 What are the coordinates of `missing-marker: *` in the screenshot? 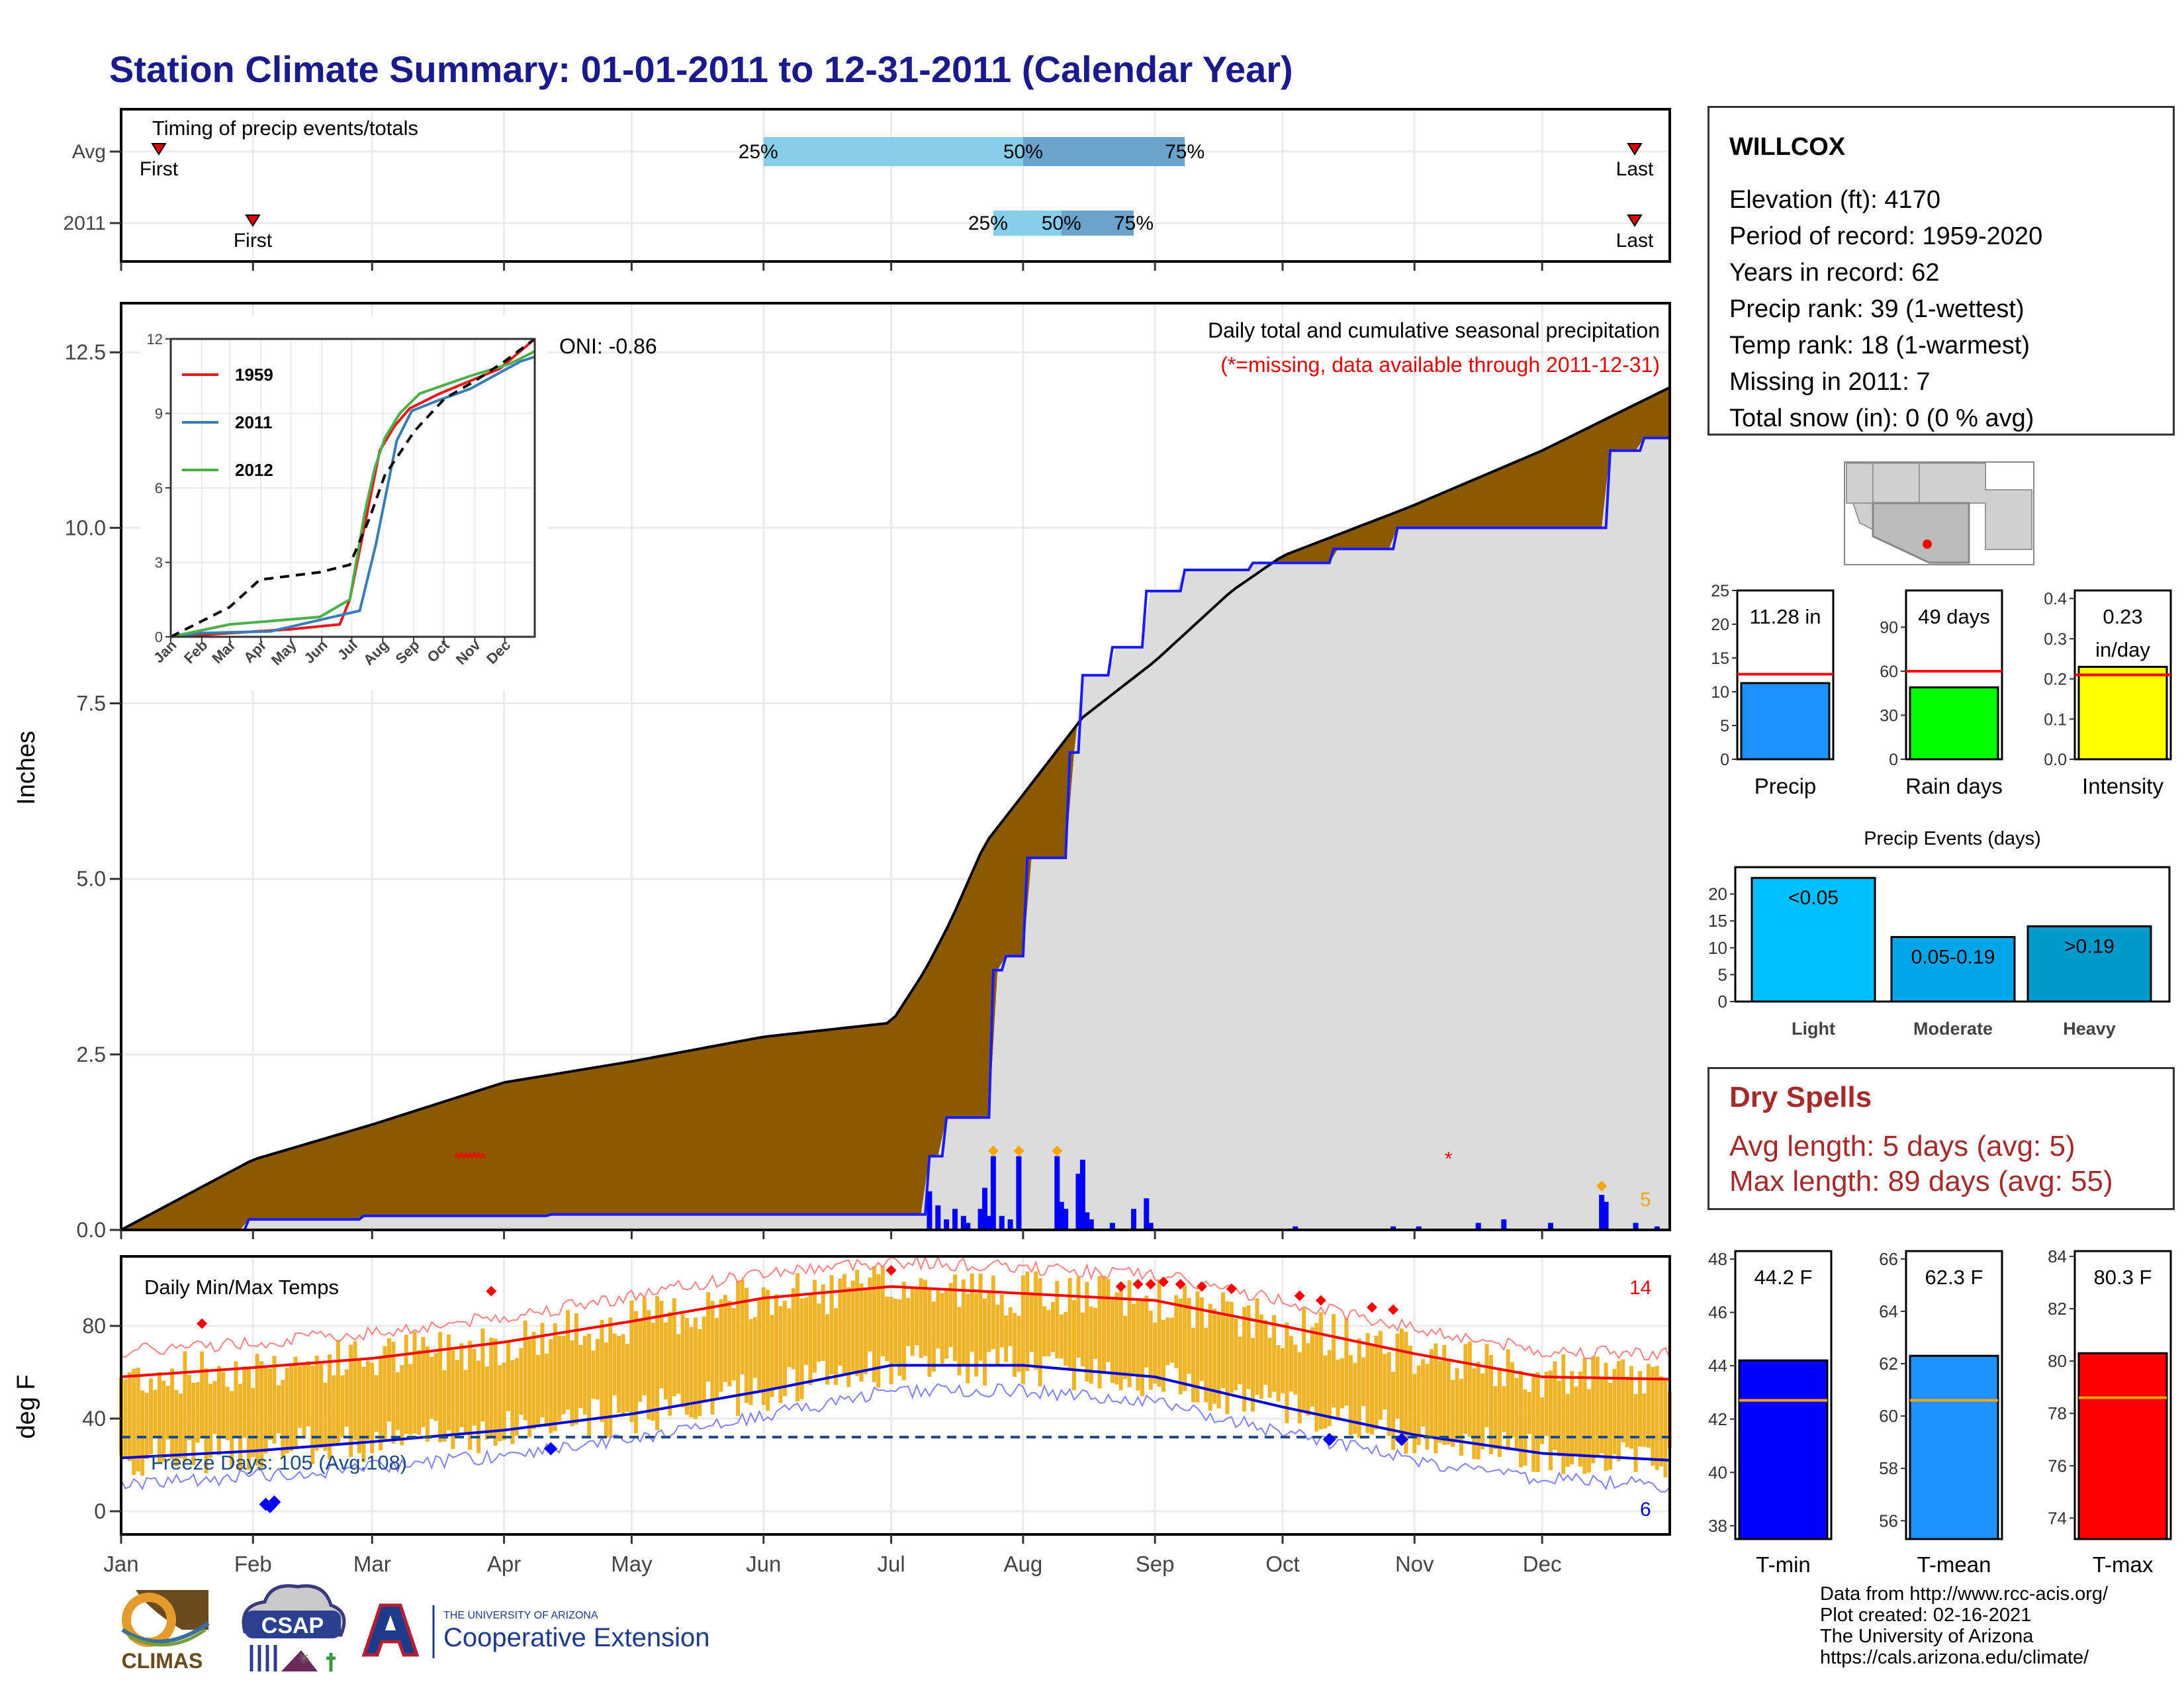 It's located at (474, 1159).